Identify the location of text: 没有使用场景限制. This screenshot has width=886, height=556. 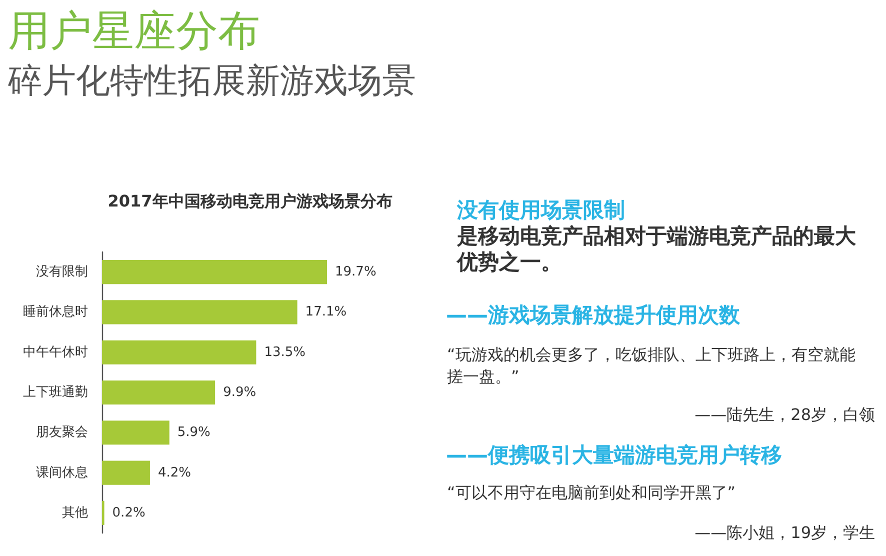
(541, 210).